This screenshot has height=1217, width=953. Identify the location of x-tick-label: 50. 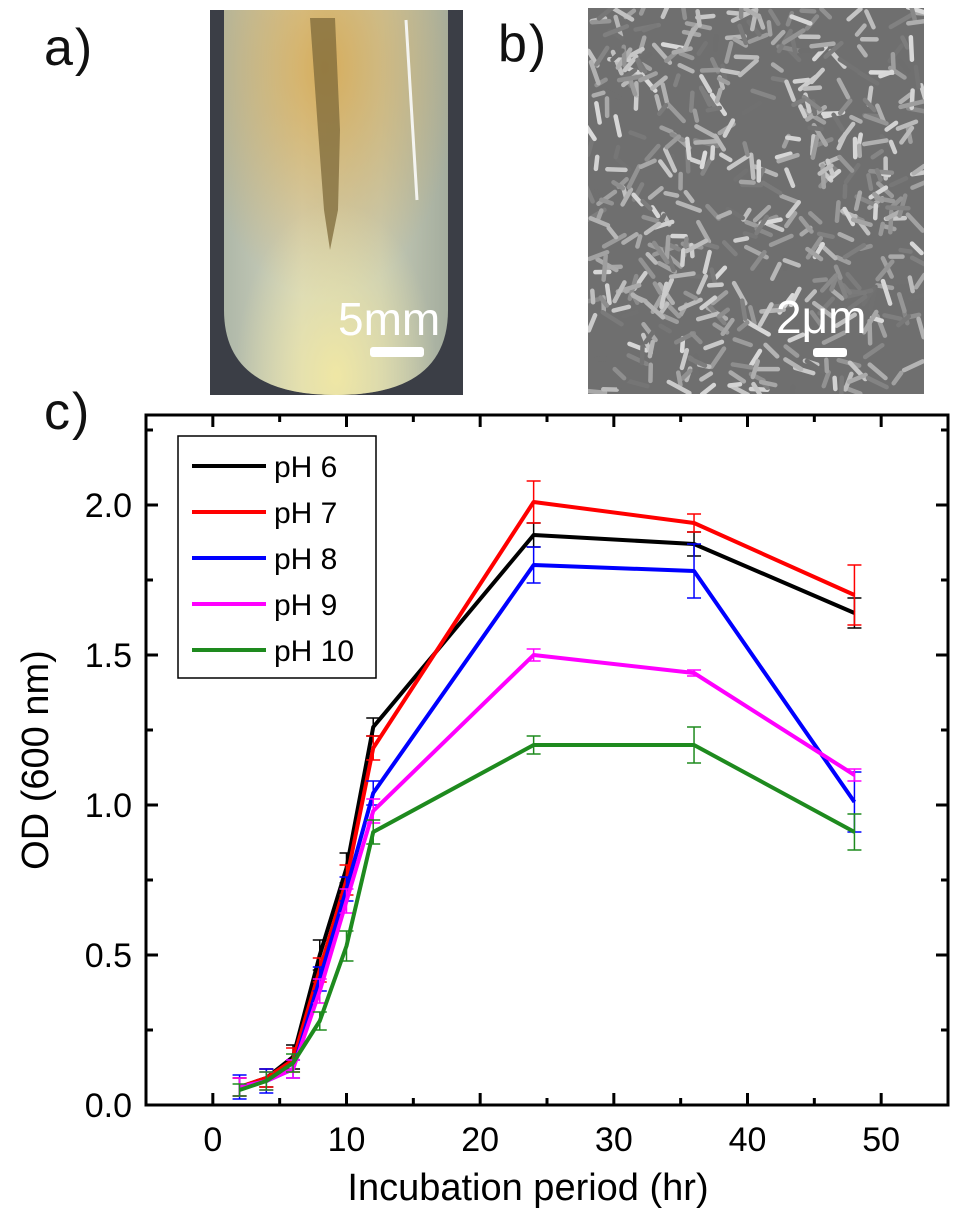
(881, 1140).